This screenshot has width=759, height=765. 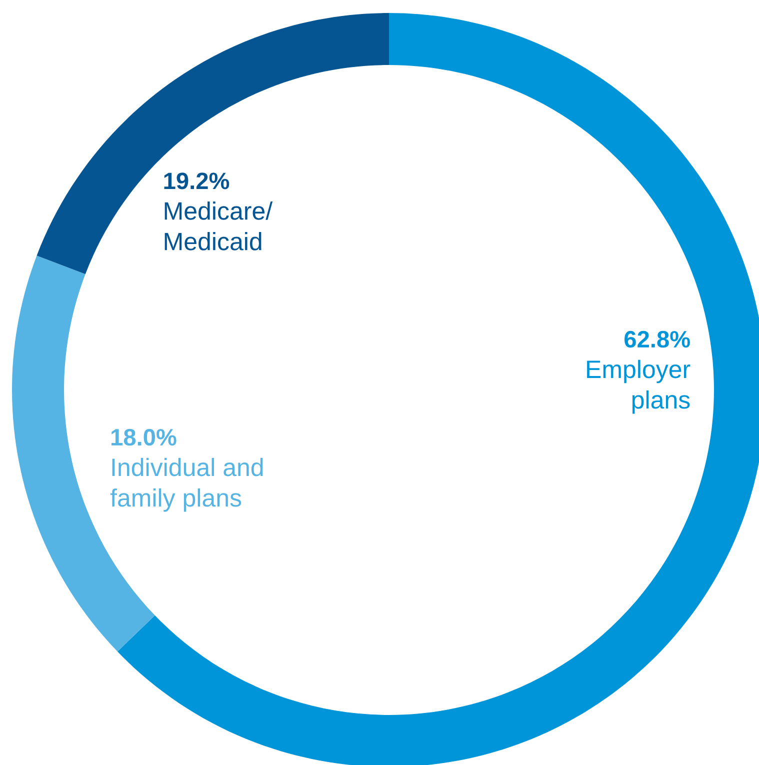 What do you see at coordinates (638, 387) in the screenshot?
I see `slice-label: Employer plans` at bounding box center [638, 387].